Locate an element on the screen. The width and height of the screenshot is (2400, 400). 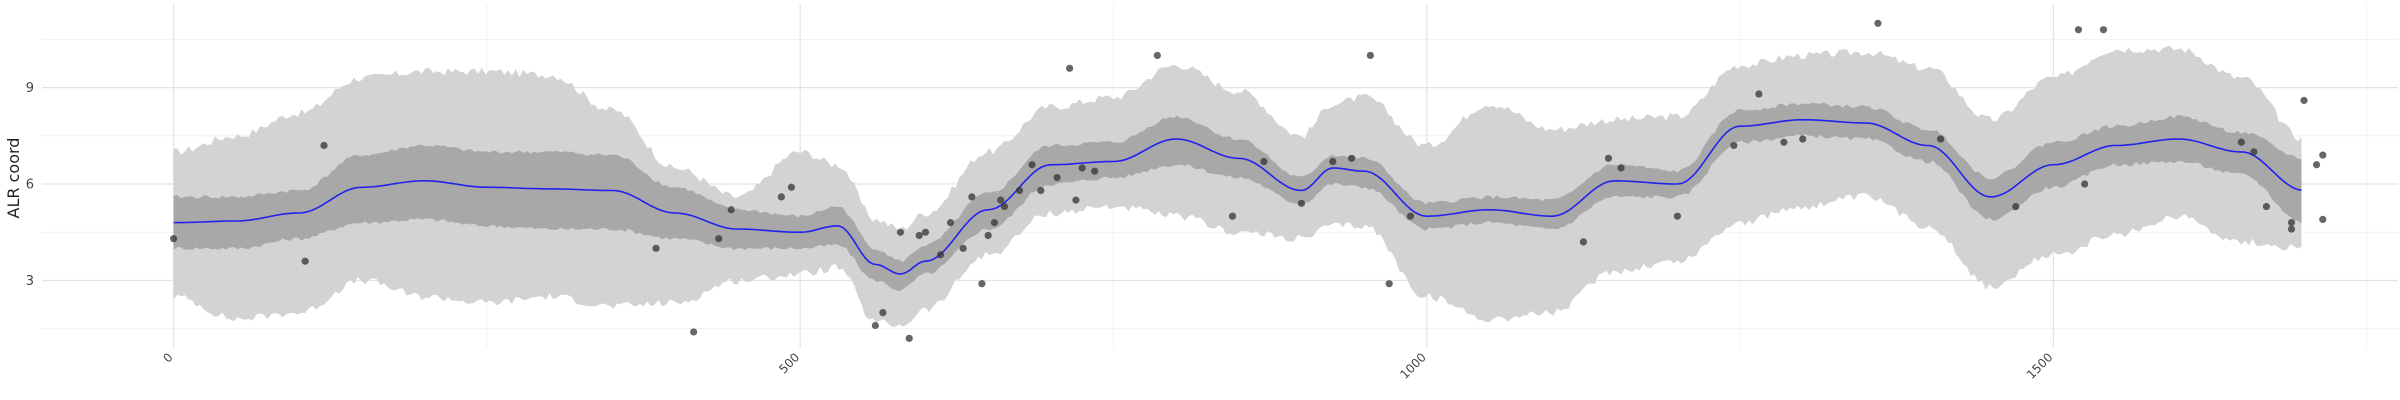
x-tick-label: 1500 is located at coordinates (2039, 365).